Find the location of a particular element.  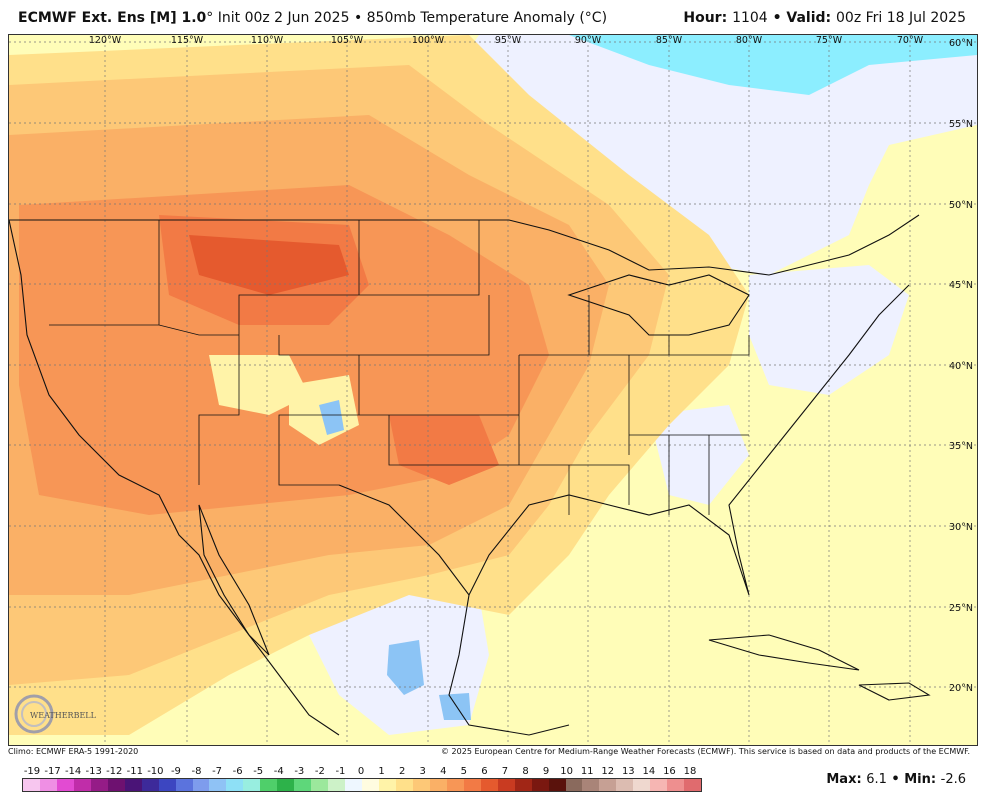

baja is located at coordinates (234, 580).